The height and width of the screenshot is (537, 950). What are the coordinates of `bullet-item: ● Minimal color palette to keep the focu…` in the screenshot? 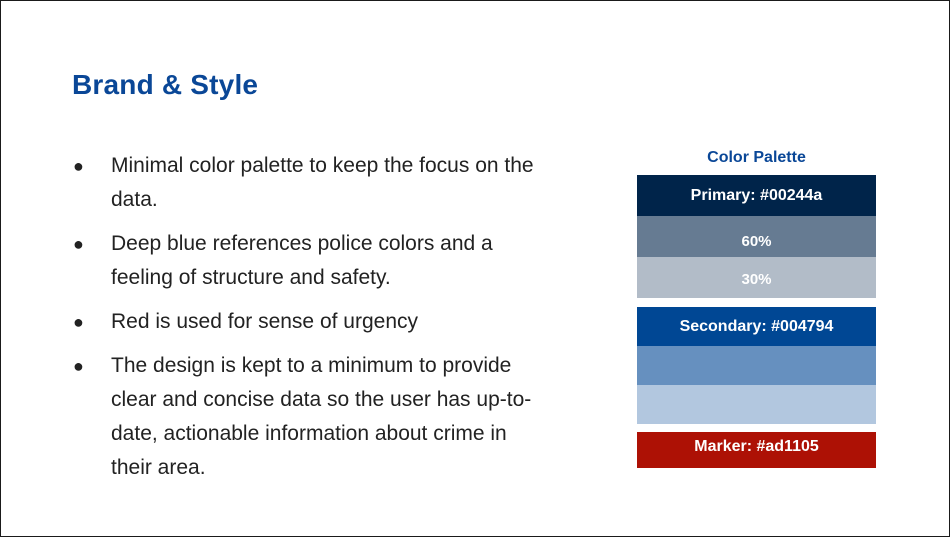 It's located at (308, 183).